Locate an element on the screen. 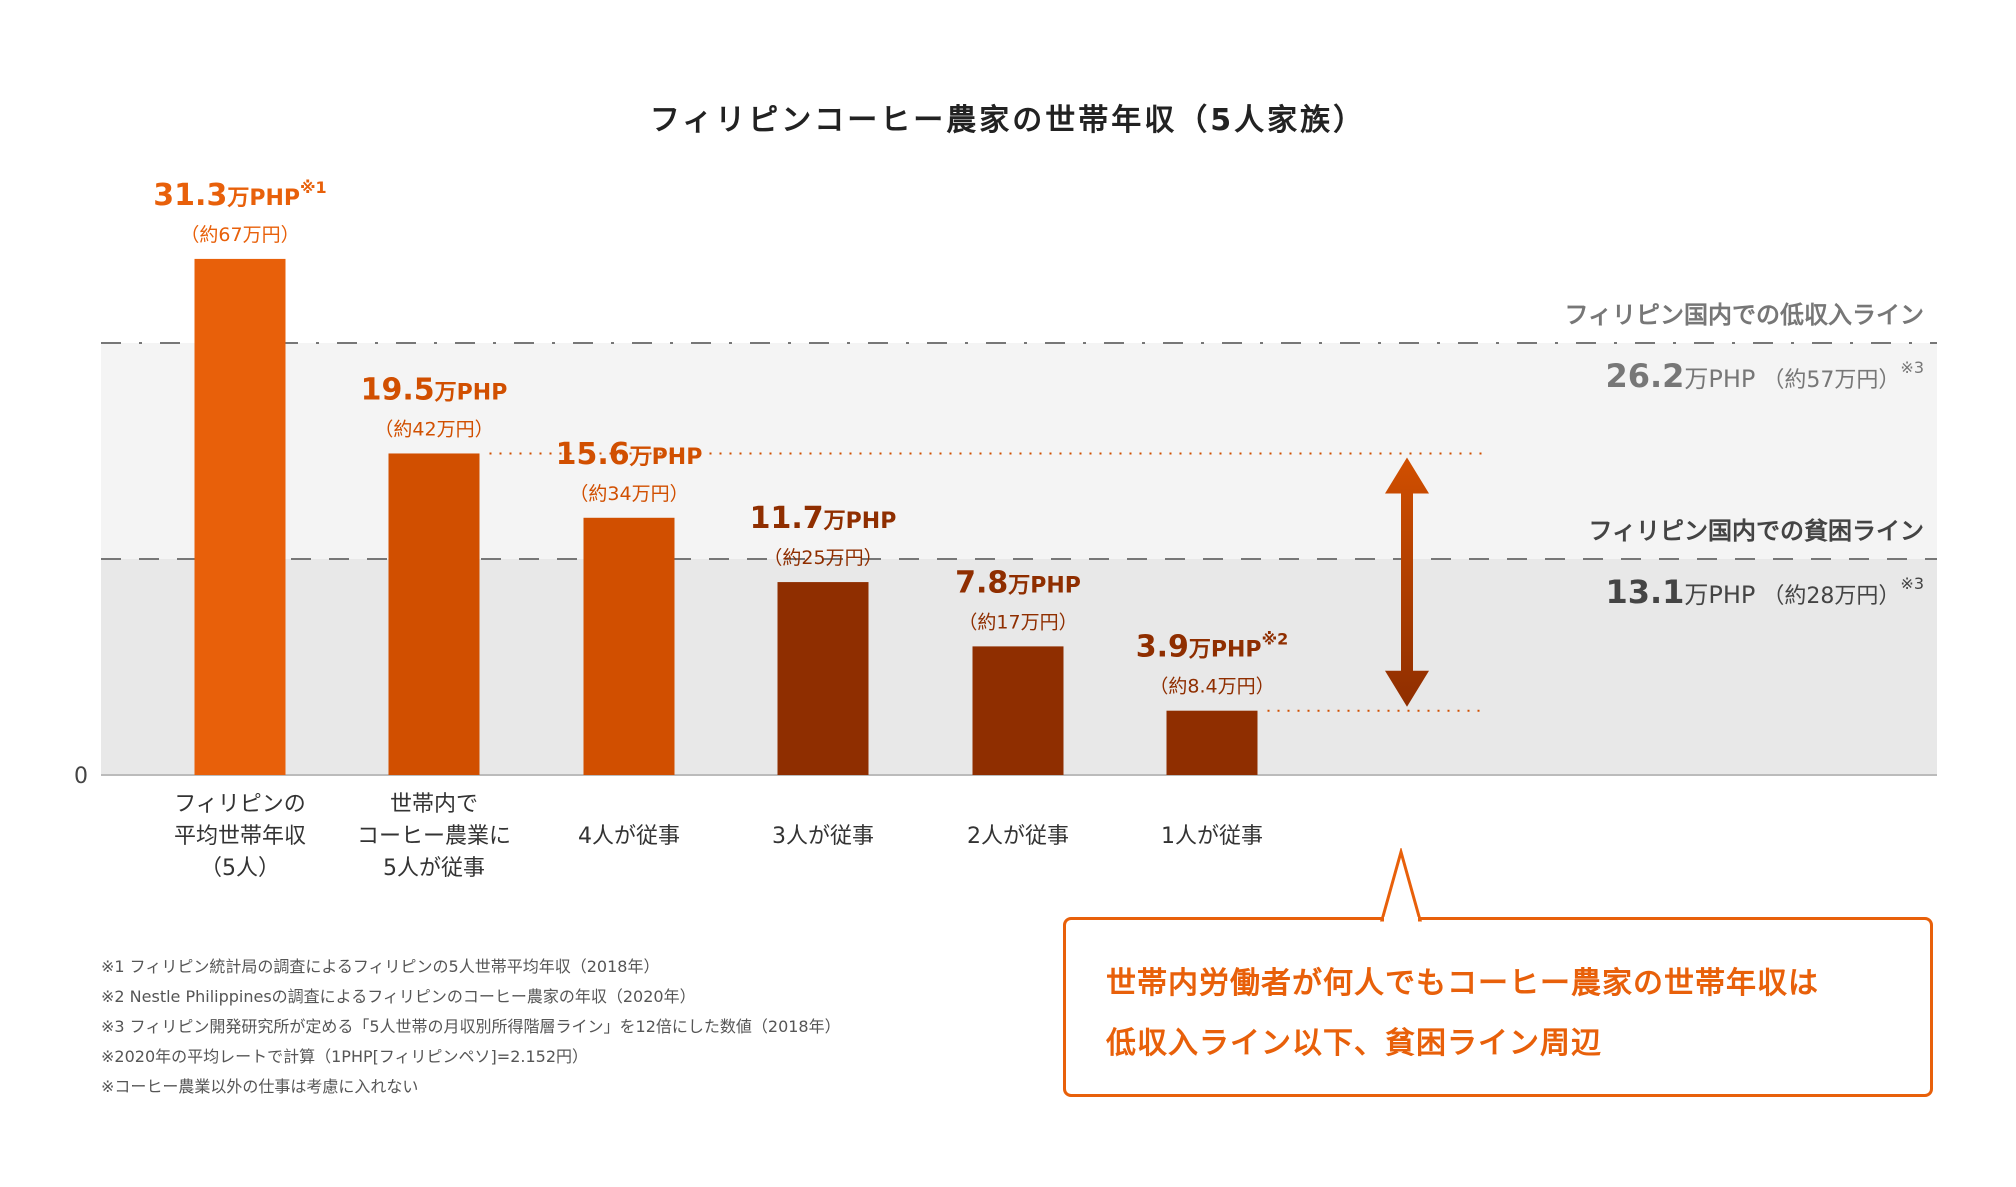 The height and width of the screenshot is (1187, 2016). footnote-4: ※2020年の平均レートで計算（1PHP[フィリピンペソ]=2.152円） is located at coordinates (345, 1056).